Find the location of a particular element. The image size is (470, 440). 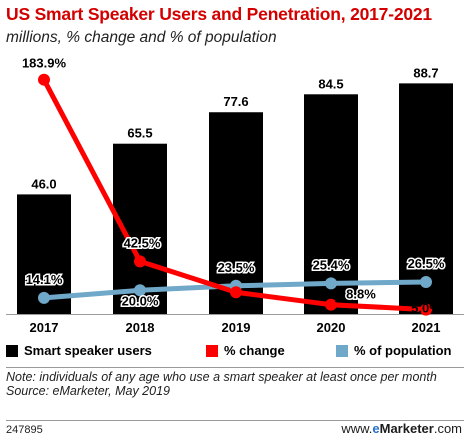

x-tick-label: 2021 is located at coordinates (426, 327).